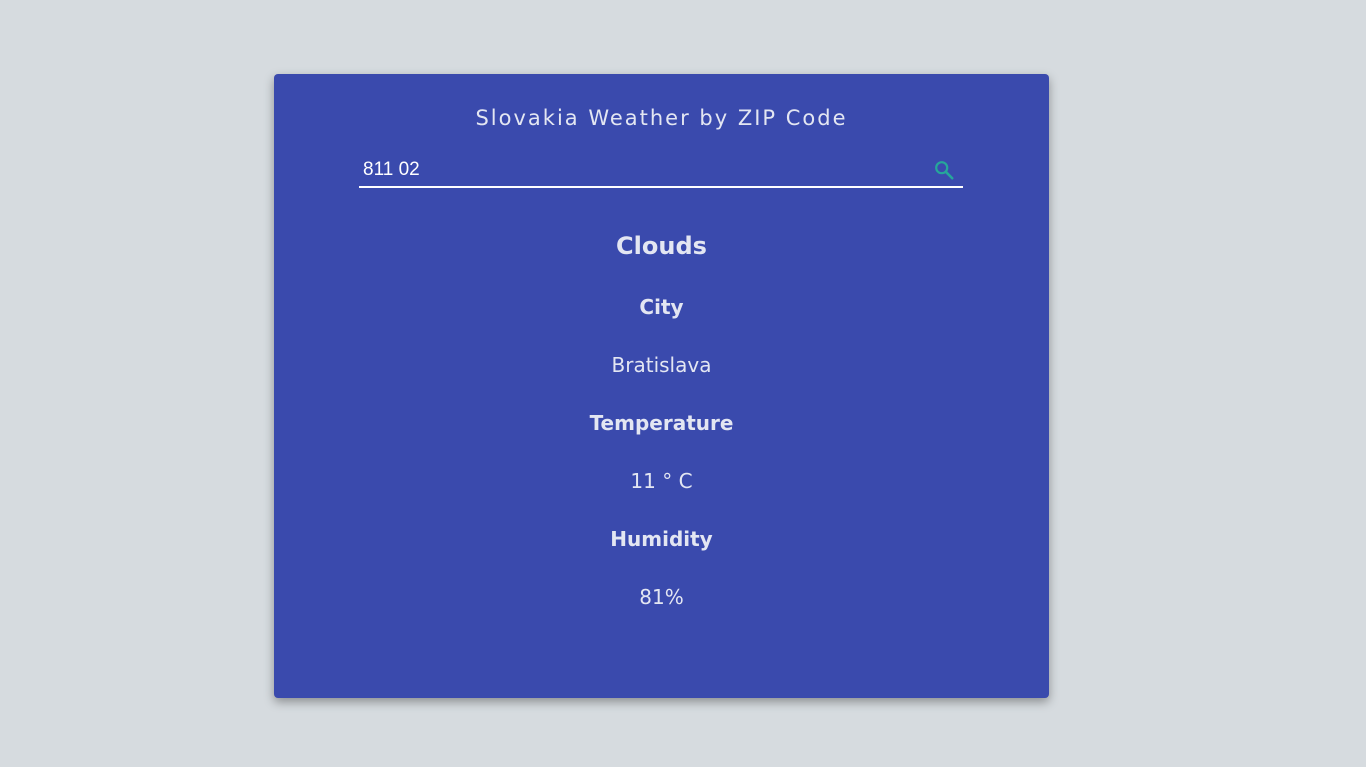 This screenshot has height=767, width=1366. Describe the element at coordinates (643, 170) in the screenshot. I see `zip-code-input` at that location.